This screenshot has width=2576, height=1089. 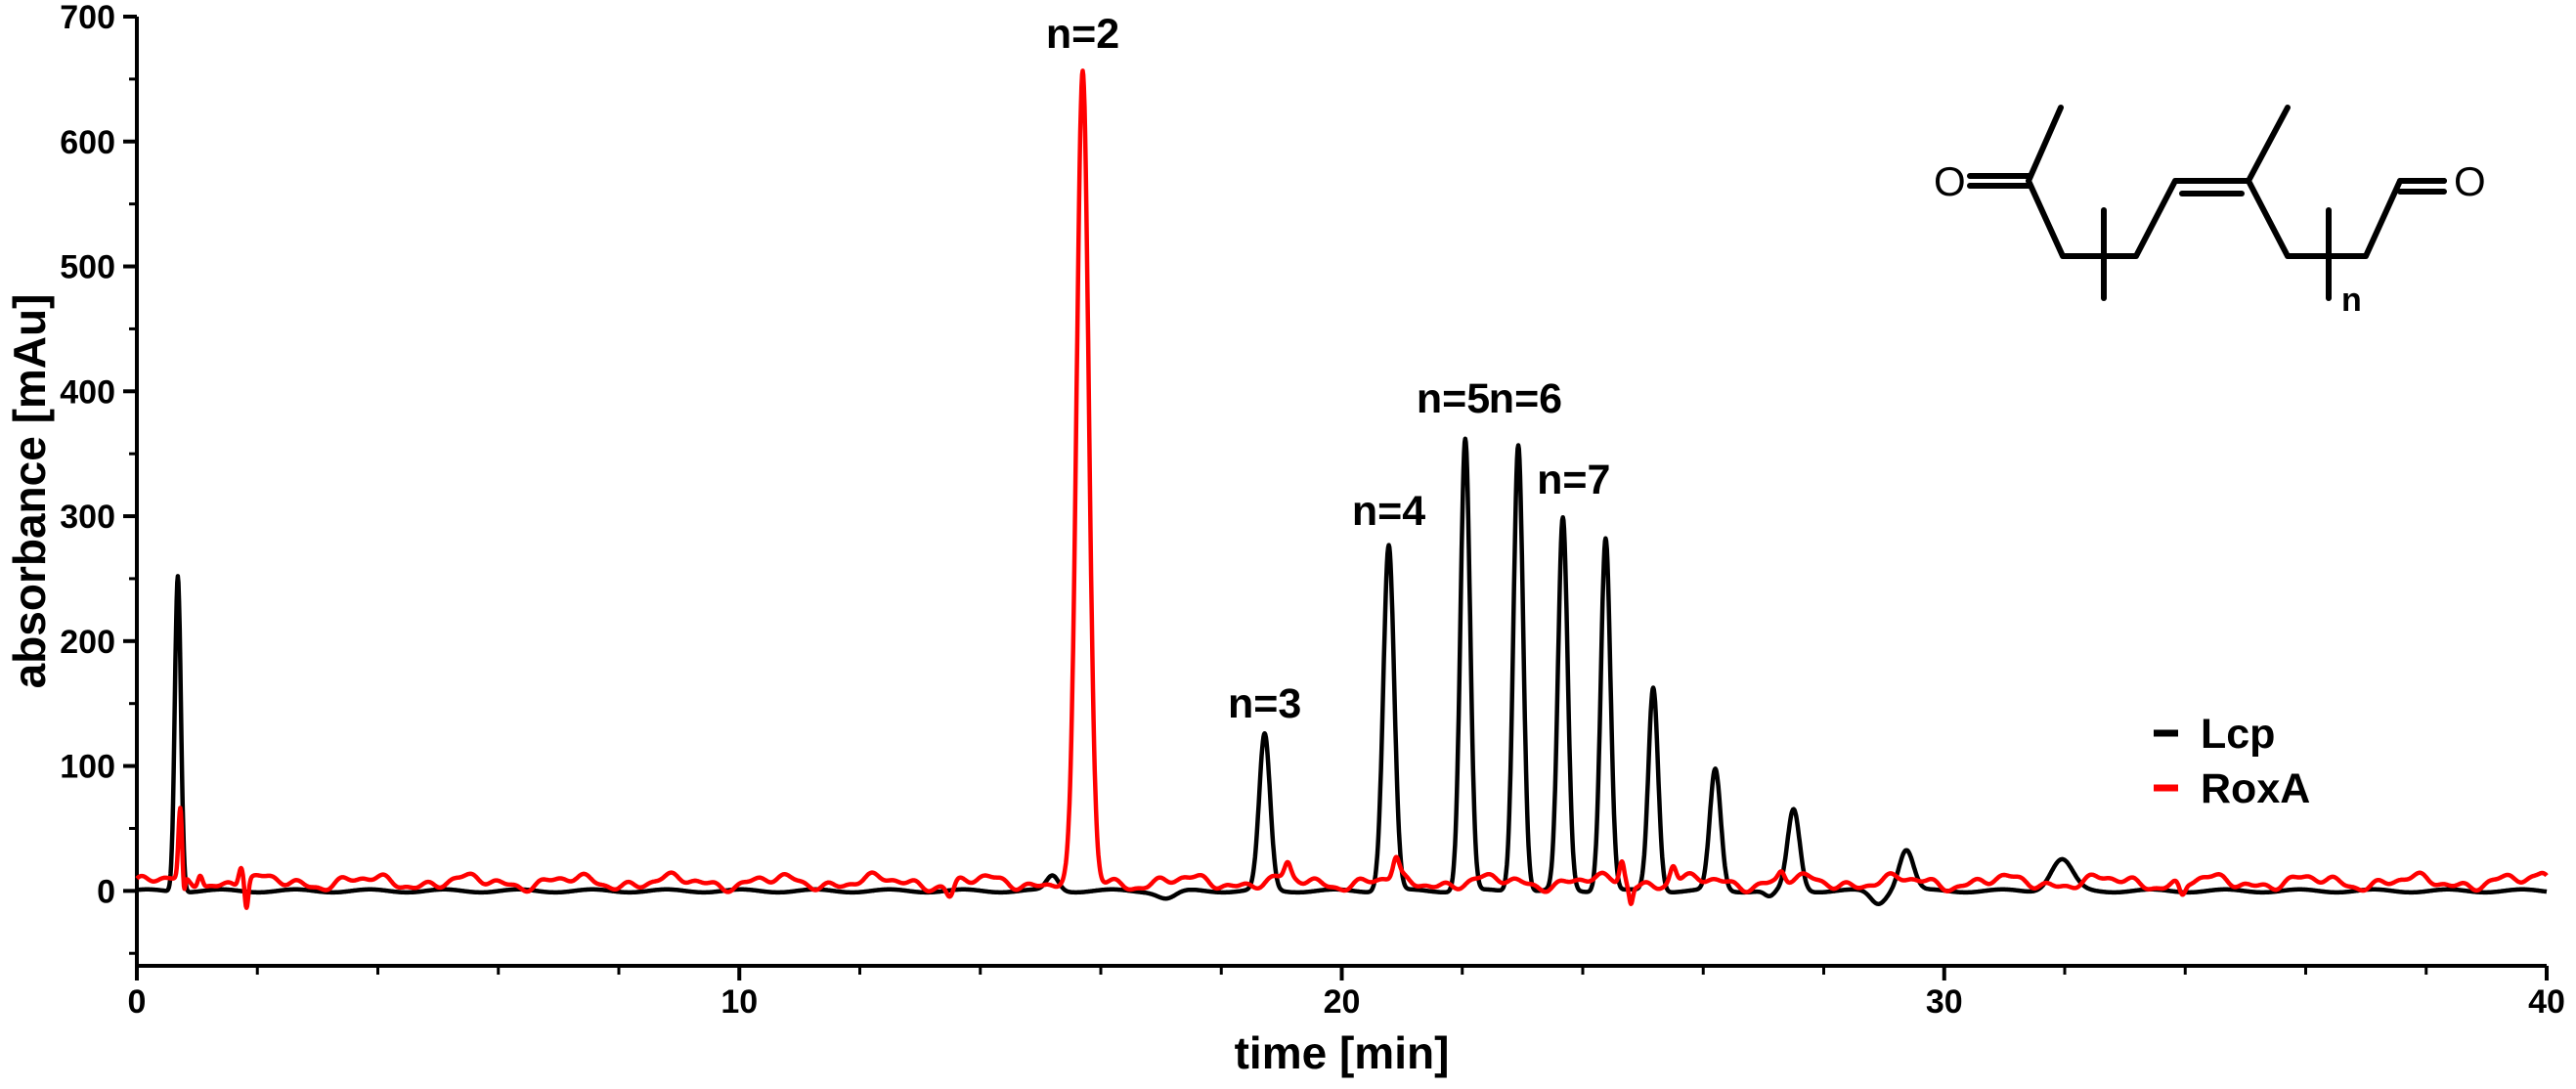 I want to click on peak-label: n=5, so click(x=1454, y=398).